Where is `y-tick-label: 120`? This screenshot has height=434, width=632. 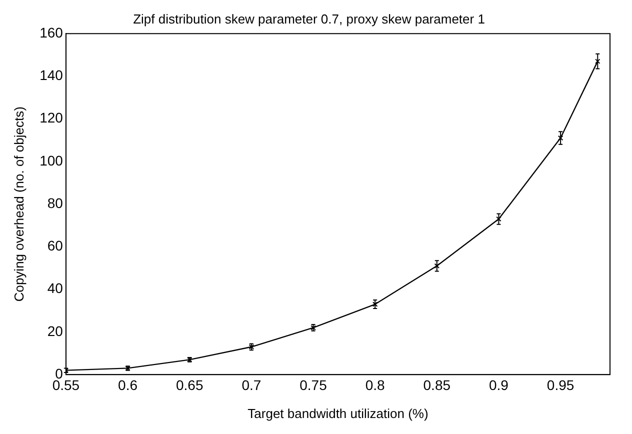 y-tick-label: 120 is located at coordinates (52, 118).